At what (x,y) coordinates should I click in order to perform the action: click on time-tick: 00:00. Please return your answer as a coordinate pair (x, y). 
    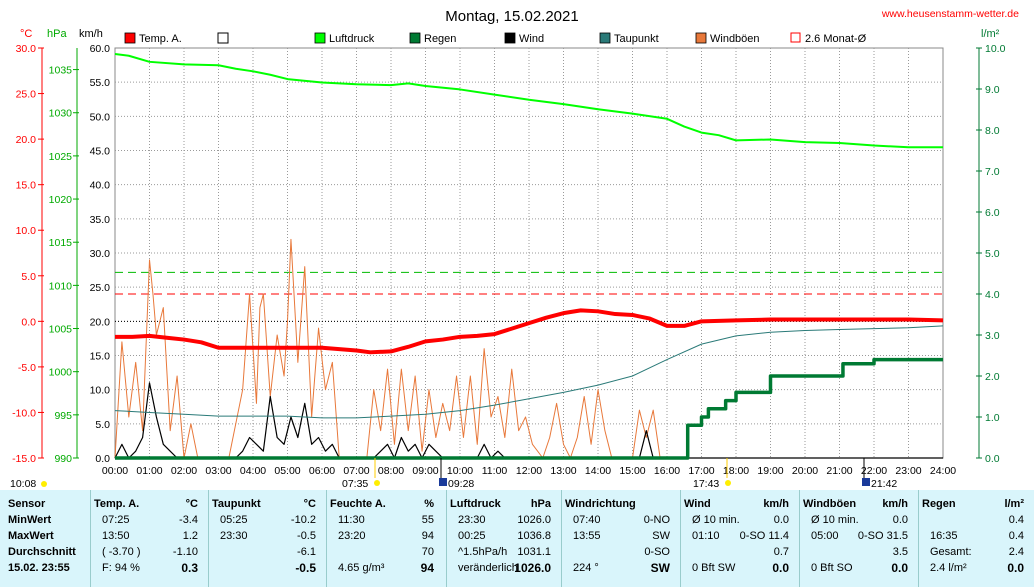
    Looking at the image, I should click on (115, 471).